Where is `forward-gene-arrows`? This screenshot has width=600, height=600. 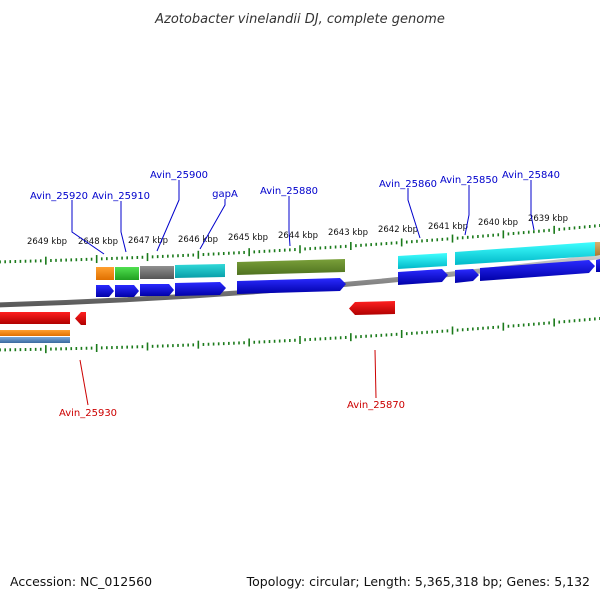 forward-gene-arrows is located at coordinates (348, 278).